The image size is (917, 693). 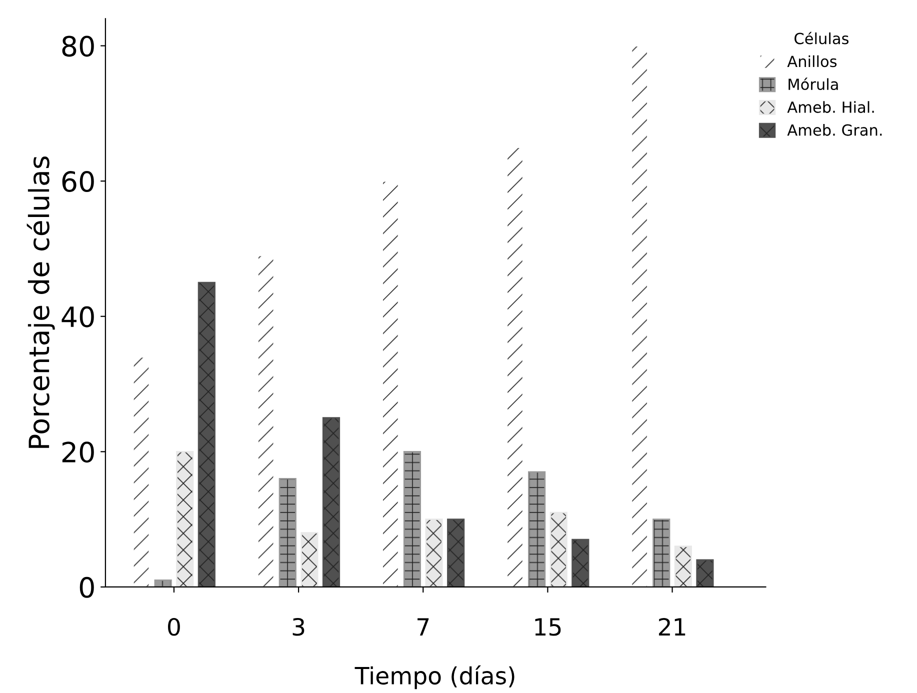 I want to click on y-tick-label: 20, so click(x=78, y=452).